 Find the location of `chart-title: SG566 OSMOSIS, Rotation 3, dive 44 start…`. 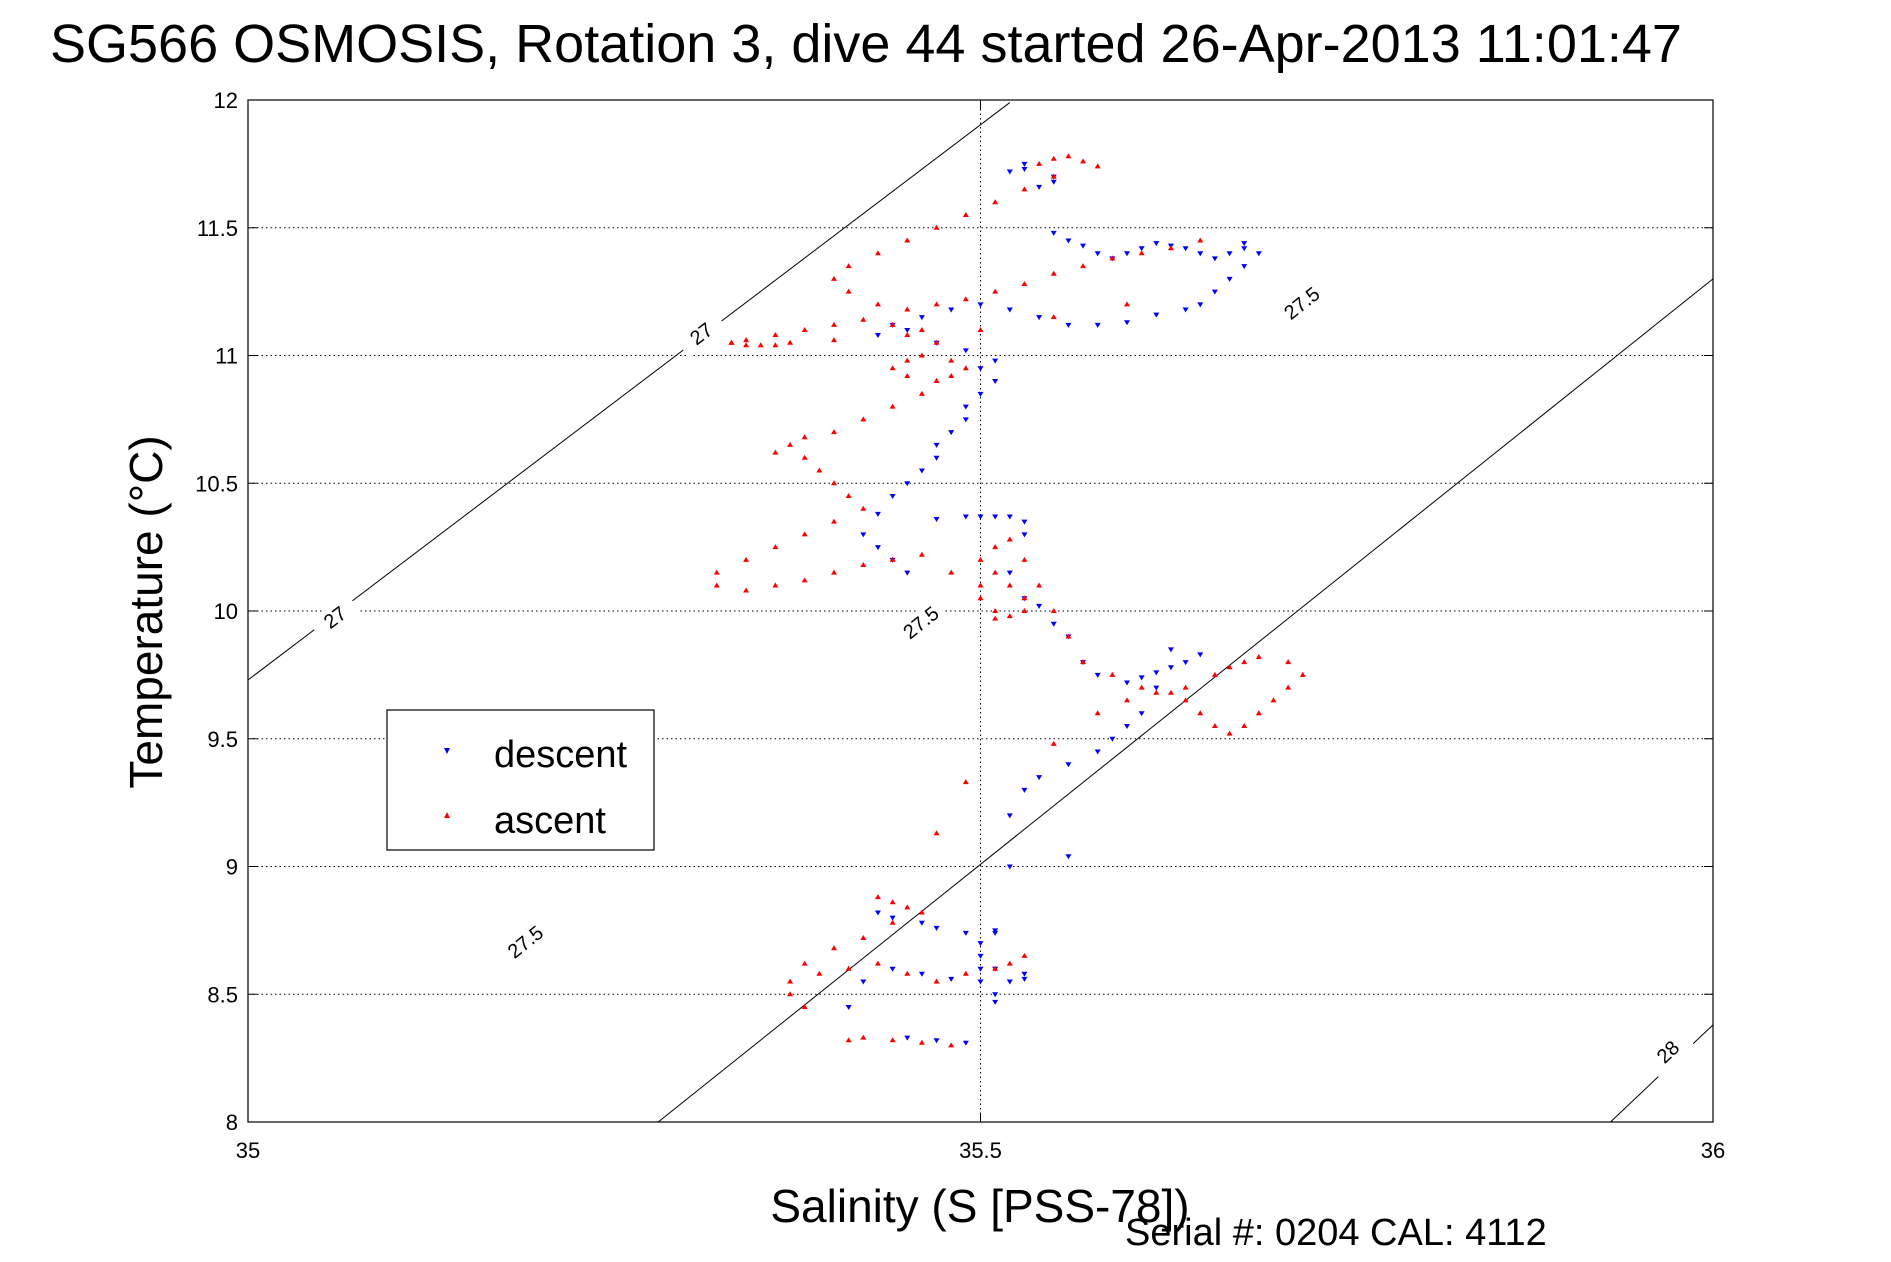

chart-title: SG566 OSMOSIS, Rotation 3, dive 44 start… is located at coordinates (866, 44).